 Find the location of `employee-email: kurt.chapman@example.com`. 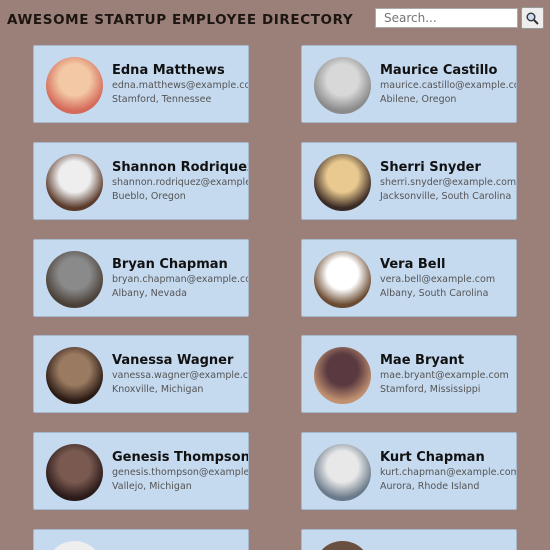

employee-email: kurt.chapman@example.com is located at coordinates (448, 473).